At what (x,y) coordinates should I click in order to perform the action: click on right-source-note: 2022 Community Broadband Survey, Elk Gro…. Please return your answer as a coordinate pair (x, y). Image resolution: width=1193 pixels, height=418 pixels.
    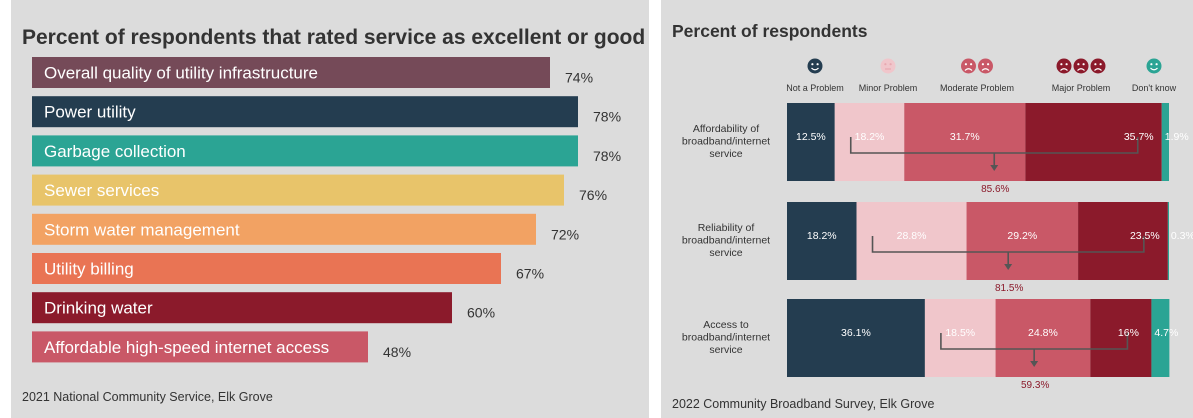
    Looking at the image, I should click on (803, 404).